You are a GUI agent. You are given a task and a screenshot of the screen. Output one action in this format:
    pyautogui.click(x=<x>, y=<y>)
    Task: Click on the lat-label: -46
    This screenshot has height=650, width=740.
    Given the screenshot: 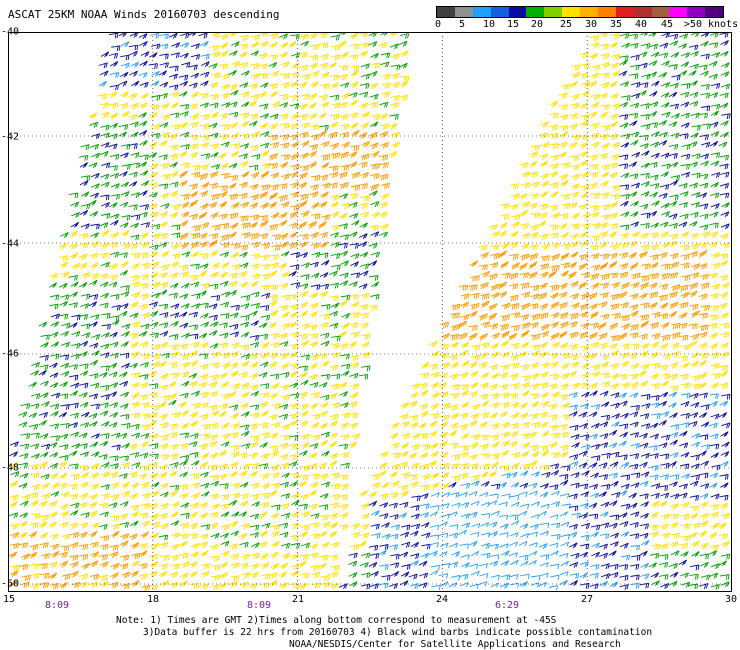 What is the action you would take?
    pyautogui.click(x=10, y=354)
    